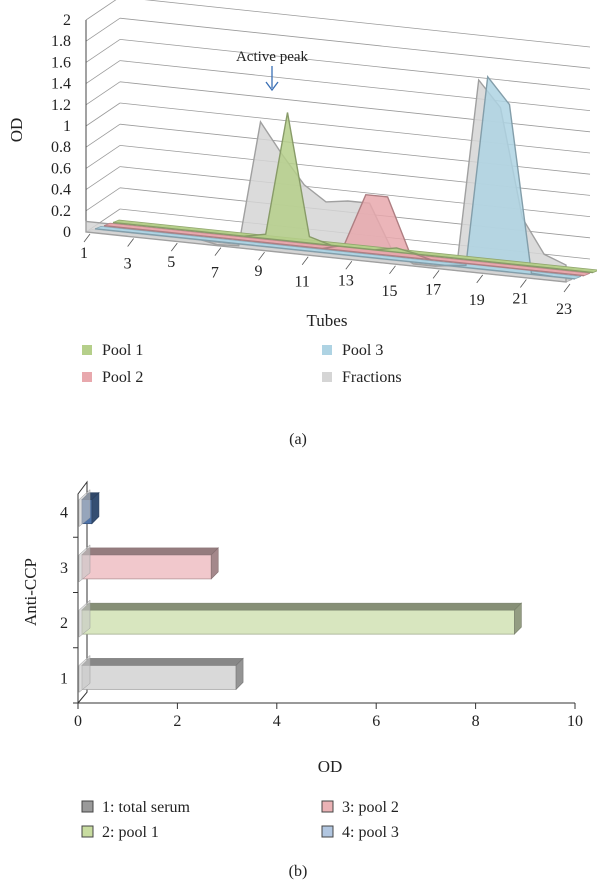  Describe the element at coordinates (61, 168) in the screenshot. I see `y-tick-label: 0.6` at that location.